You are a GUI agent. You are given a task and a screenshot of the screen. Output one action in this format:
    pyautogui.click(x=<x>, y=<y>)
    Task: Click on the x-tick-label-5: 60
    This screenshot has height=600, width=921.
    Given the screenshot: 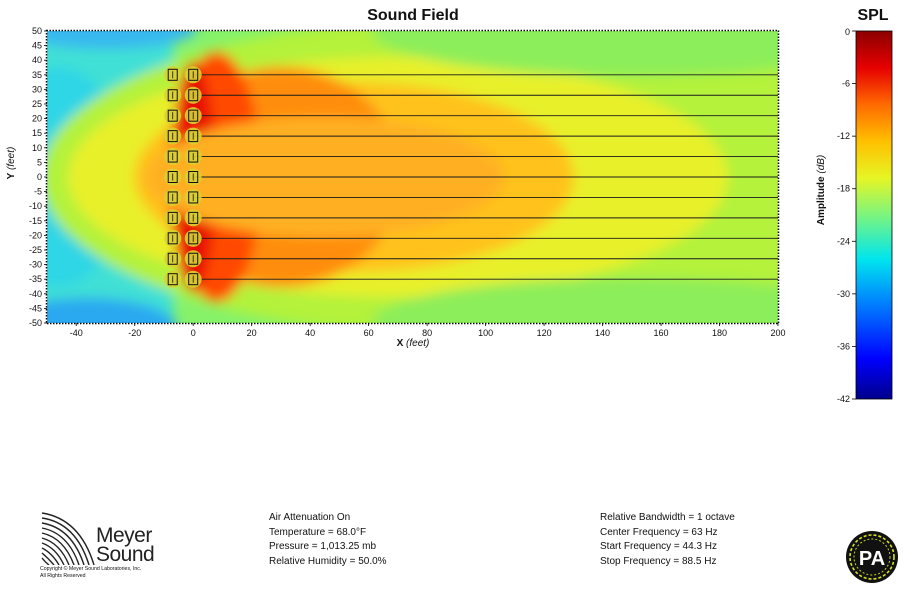 What is the action you would take?
    pyautogui.click(x=369, y=333)
    